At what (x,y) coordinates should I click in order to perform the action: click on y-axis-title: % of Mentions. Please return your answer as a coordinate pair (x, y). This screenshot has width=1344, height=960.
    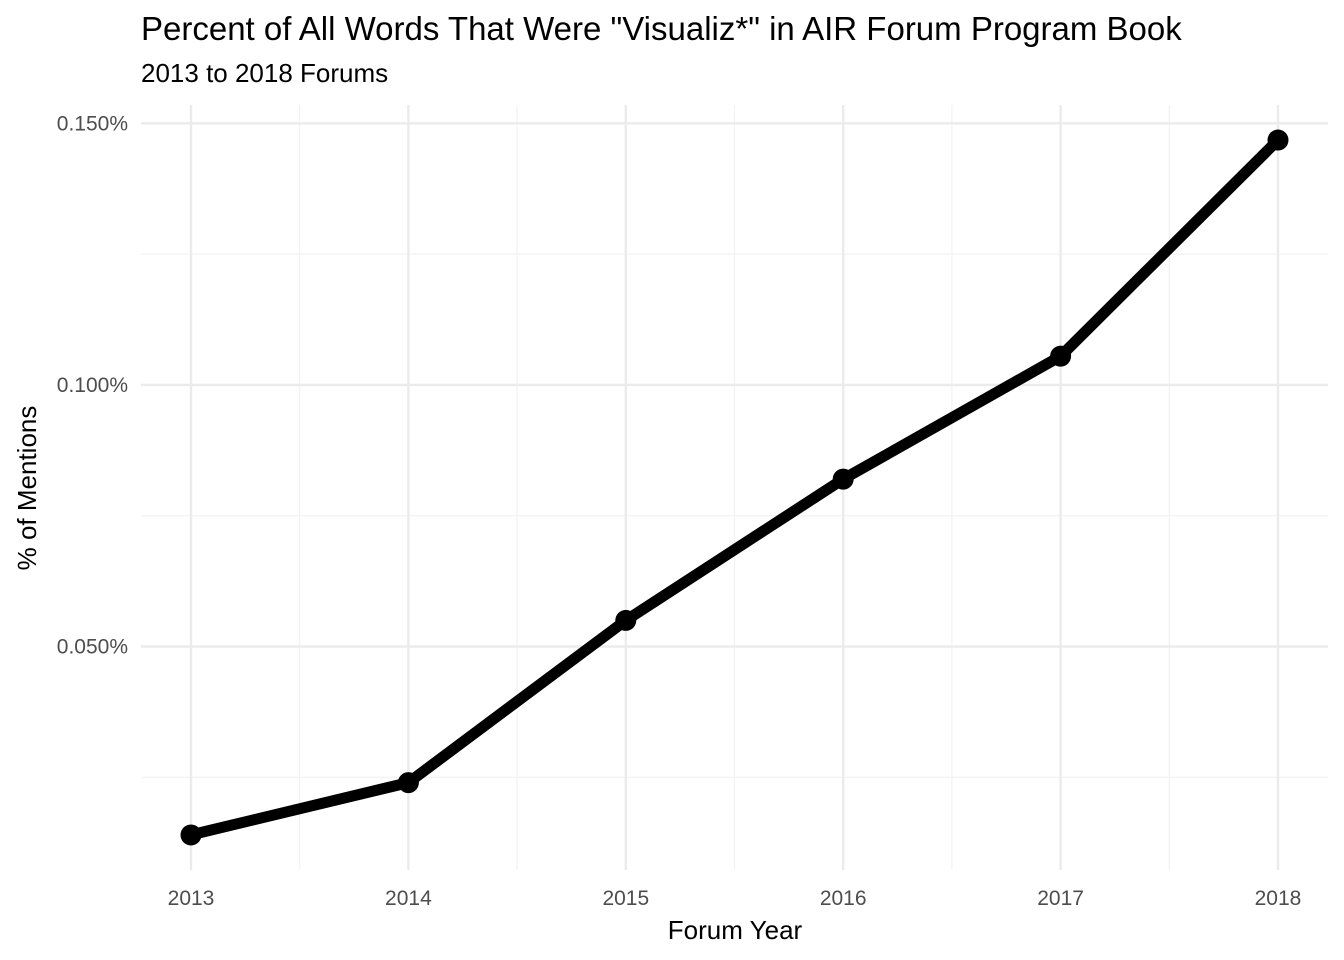
    Looking at the image, I should click on (27, 488).